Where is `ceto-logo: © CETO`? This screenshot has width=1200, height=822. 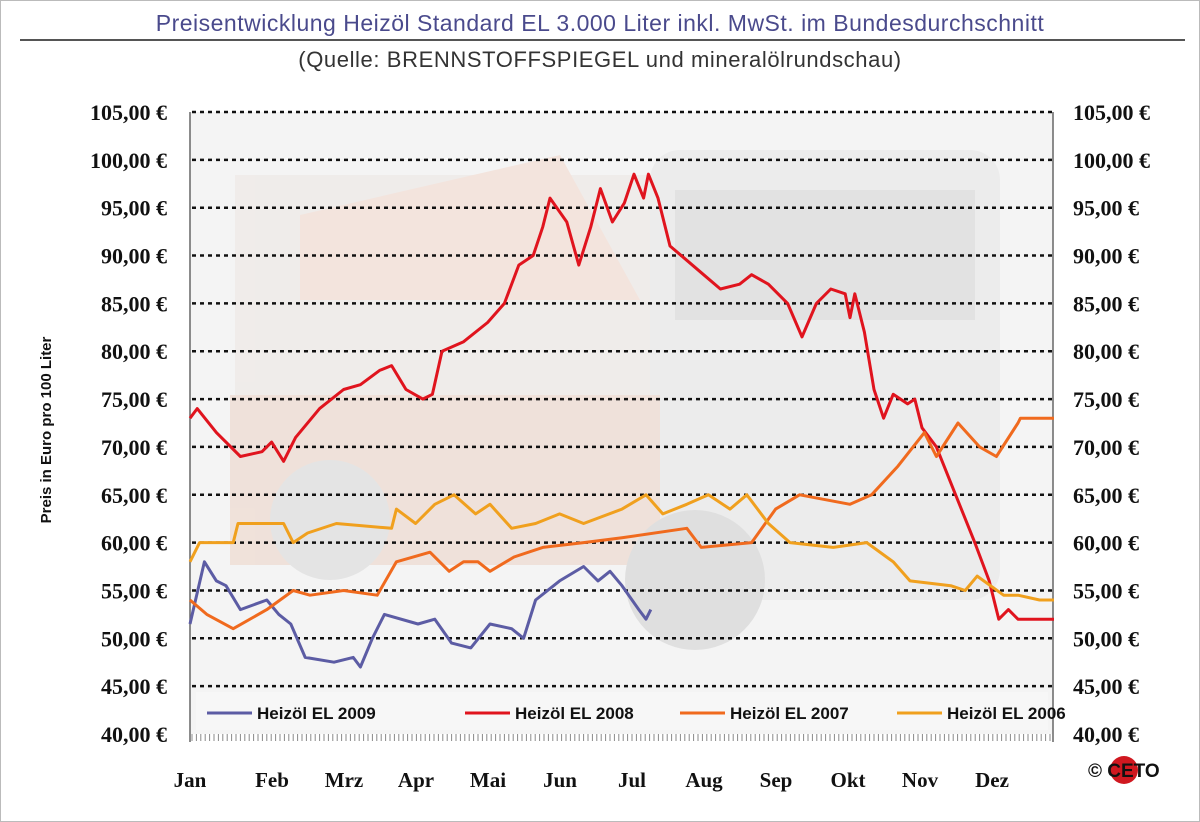
ceto-logo: © CETO is located at coordinates (1124, 770).